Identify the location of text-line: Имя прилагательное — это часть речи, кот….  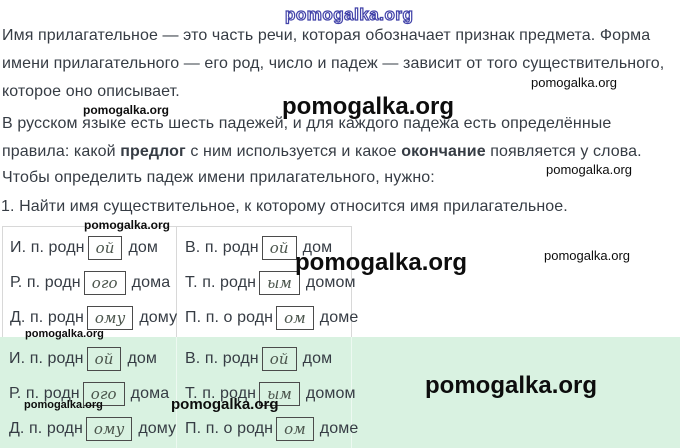
(326, 35).